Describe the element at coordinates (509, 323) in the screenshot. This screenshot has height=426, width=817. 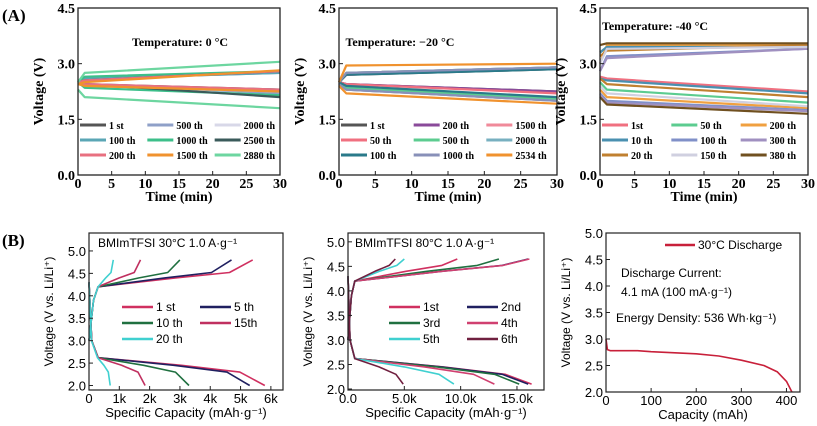
I see `legend-label: 4th` at that location.